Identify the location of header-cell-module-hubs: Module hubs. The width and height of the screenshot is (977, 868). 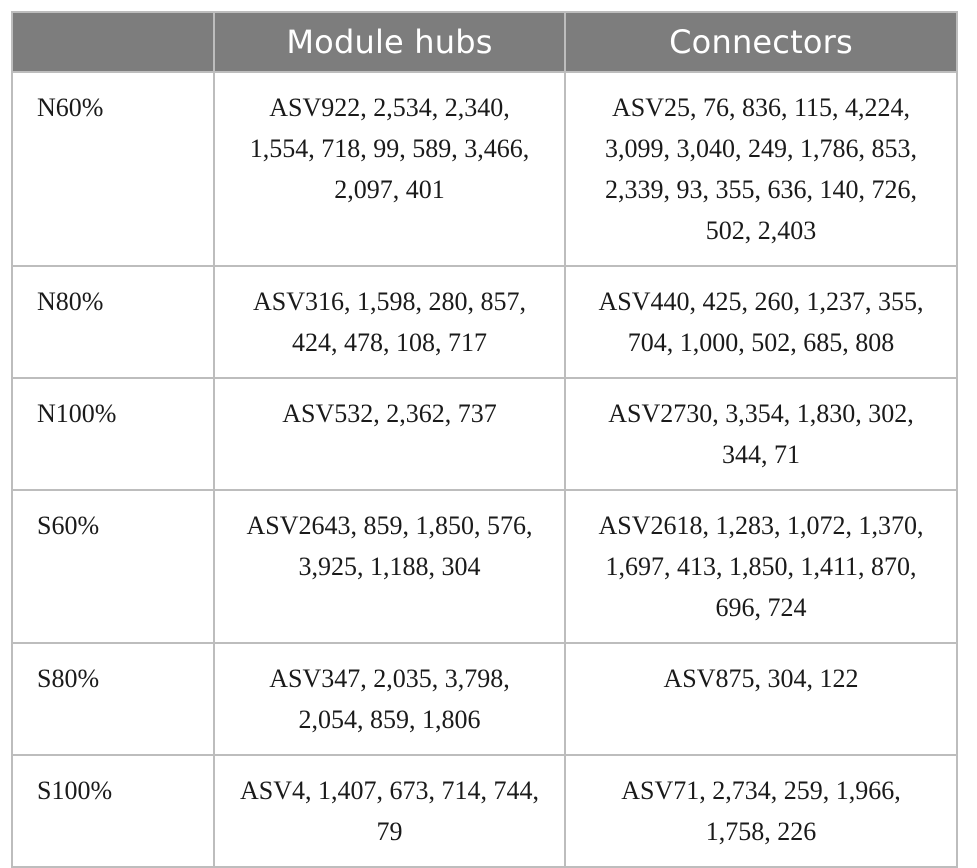
(389, 42).